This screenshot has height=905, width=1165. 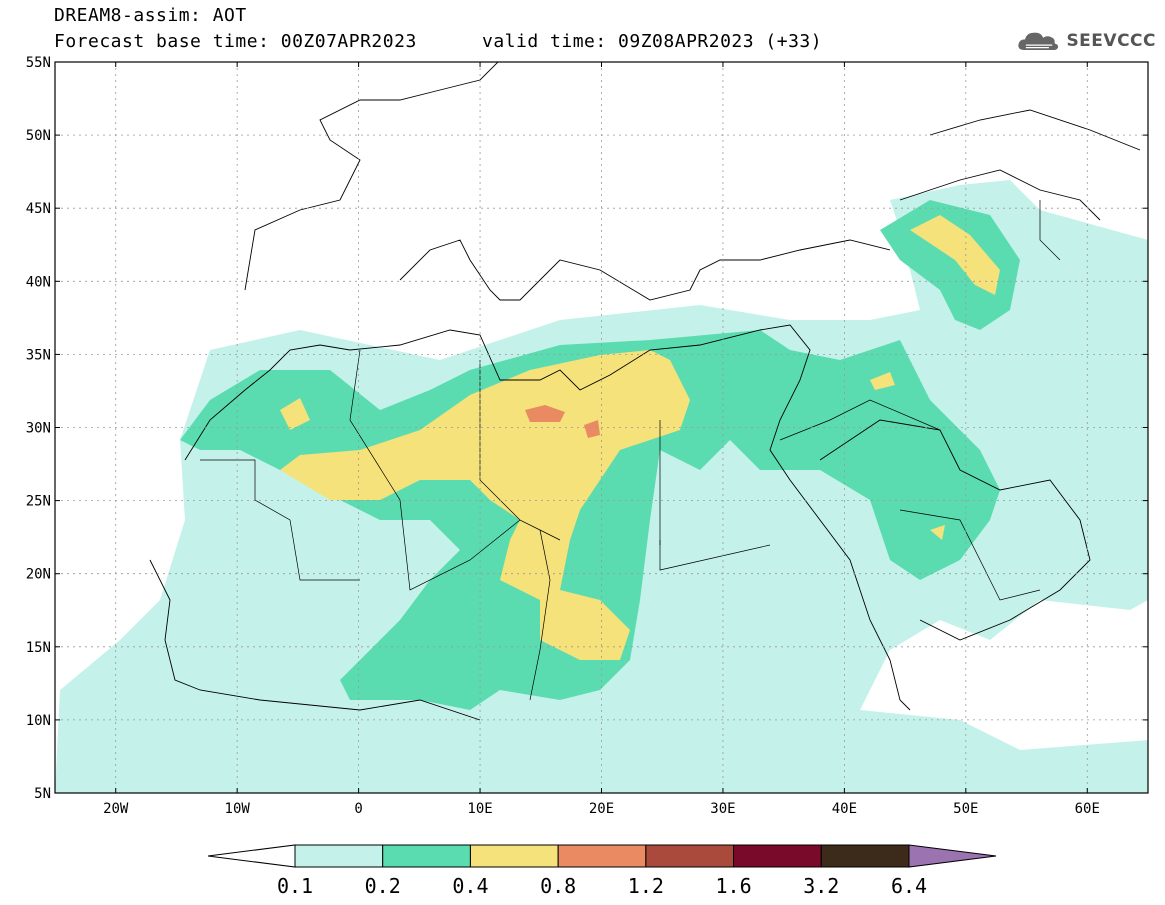 What do you see at coordinates (965, 809) in the screenshot?
I see `longitude-label: 50E` at bounding box center [965, 809].